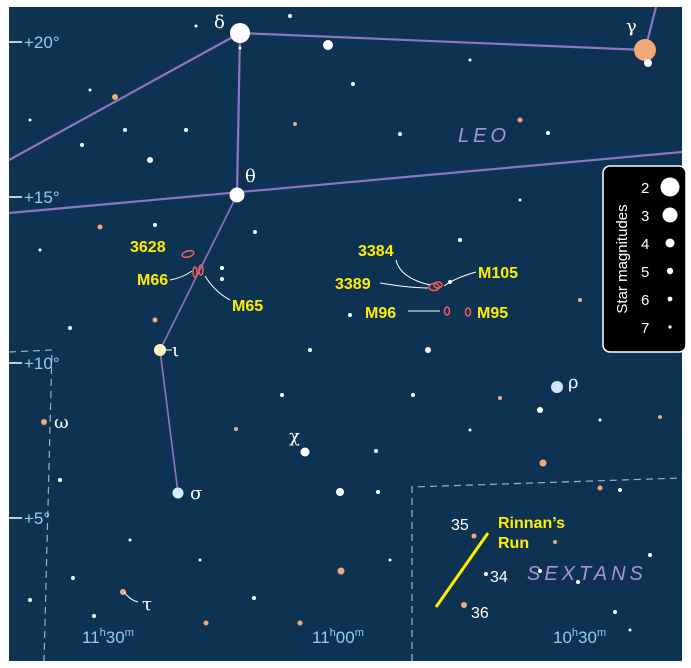 Image resolution: width=691 pixels, height=668 pixels. Describe the element at coordinates (462, 570) in the screenshot. I see `asterism-line` at that location.